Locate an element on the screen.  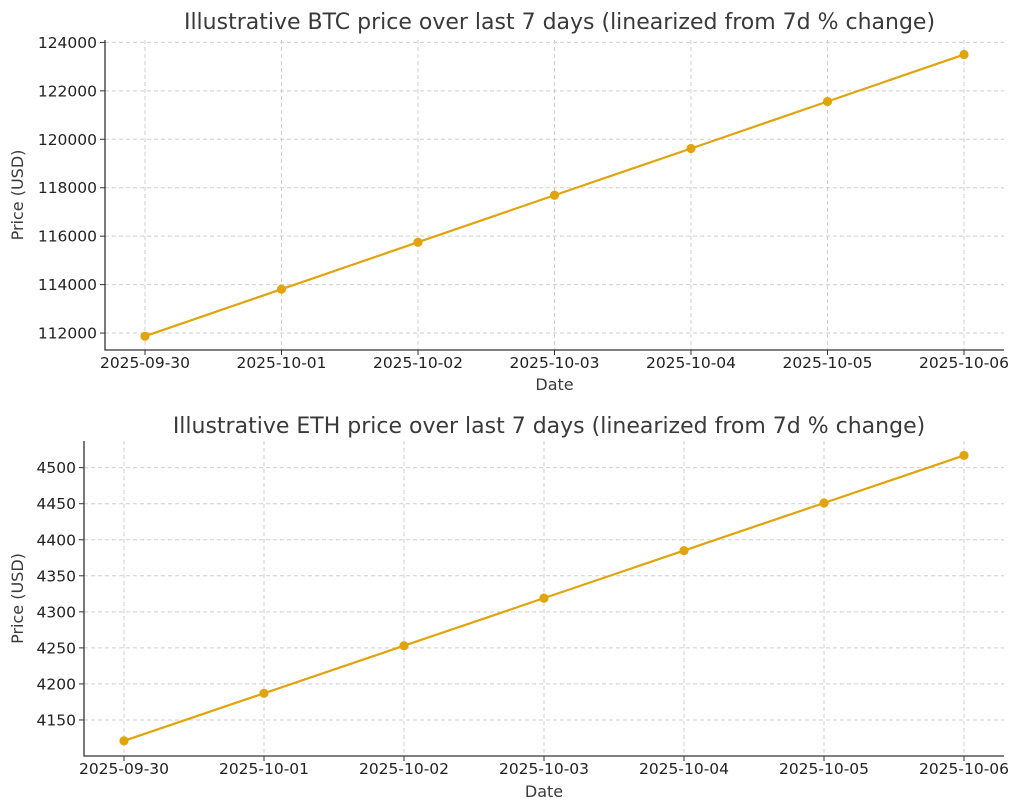
y-tick-label: 4250 is located at coordinates (56, 648).